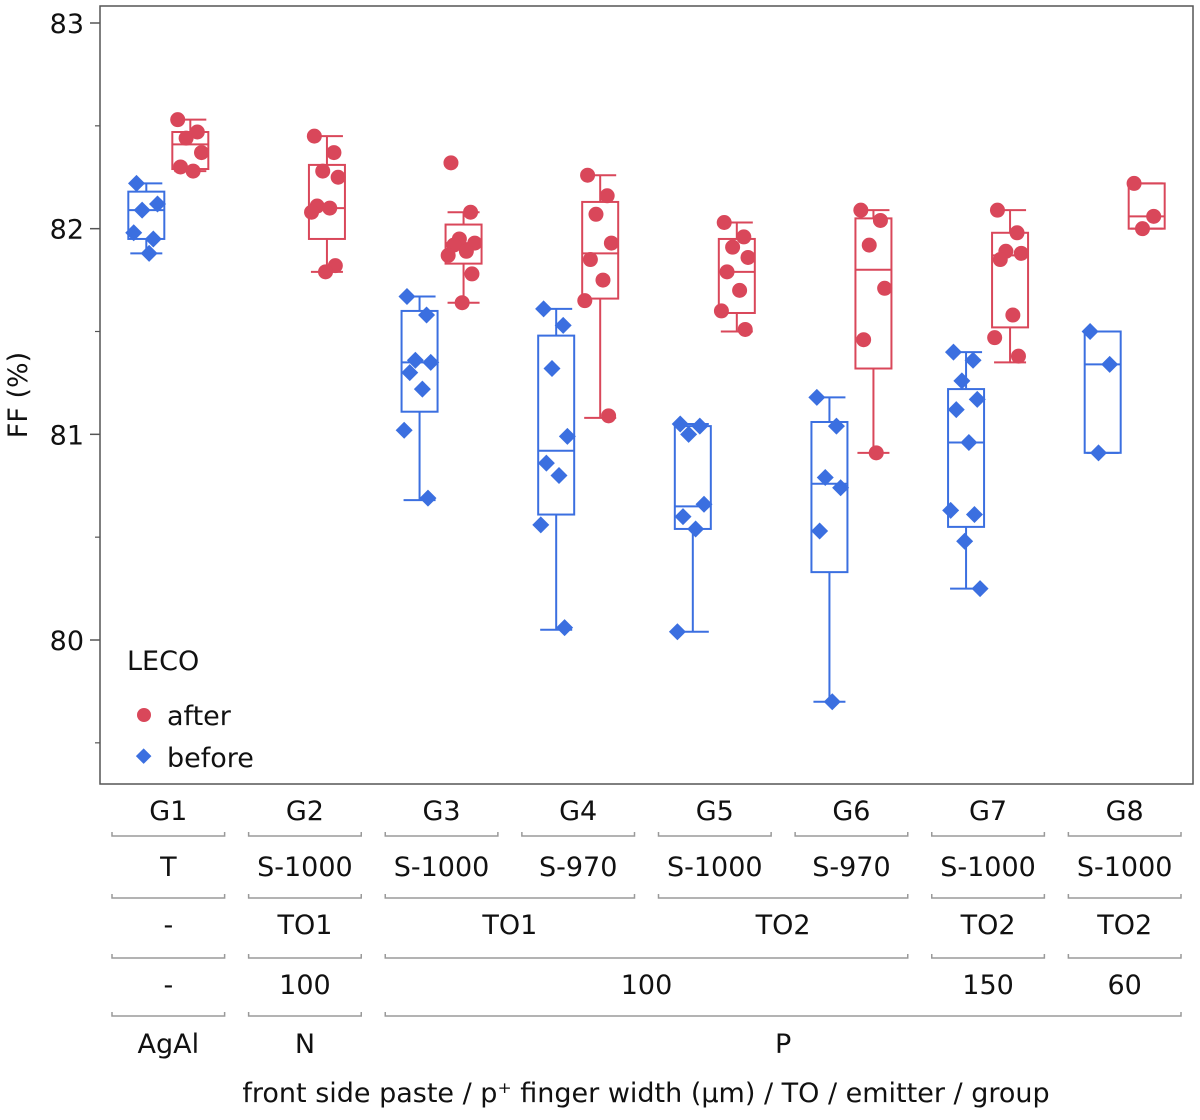 The image size is (1200, 1120). Describe the element at coordinates (442, 811) in the screenshot. I see `group-label-G3: G3` at that location.